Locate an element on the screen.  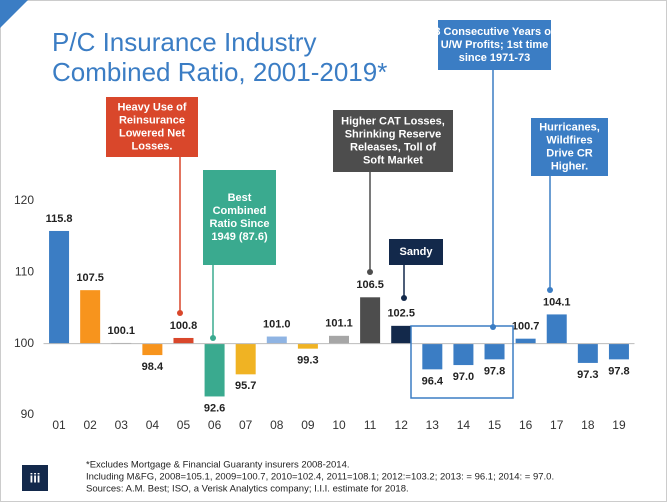
x-tick-label: 05 is located at coordinates (184, 425).